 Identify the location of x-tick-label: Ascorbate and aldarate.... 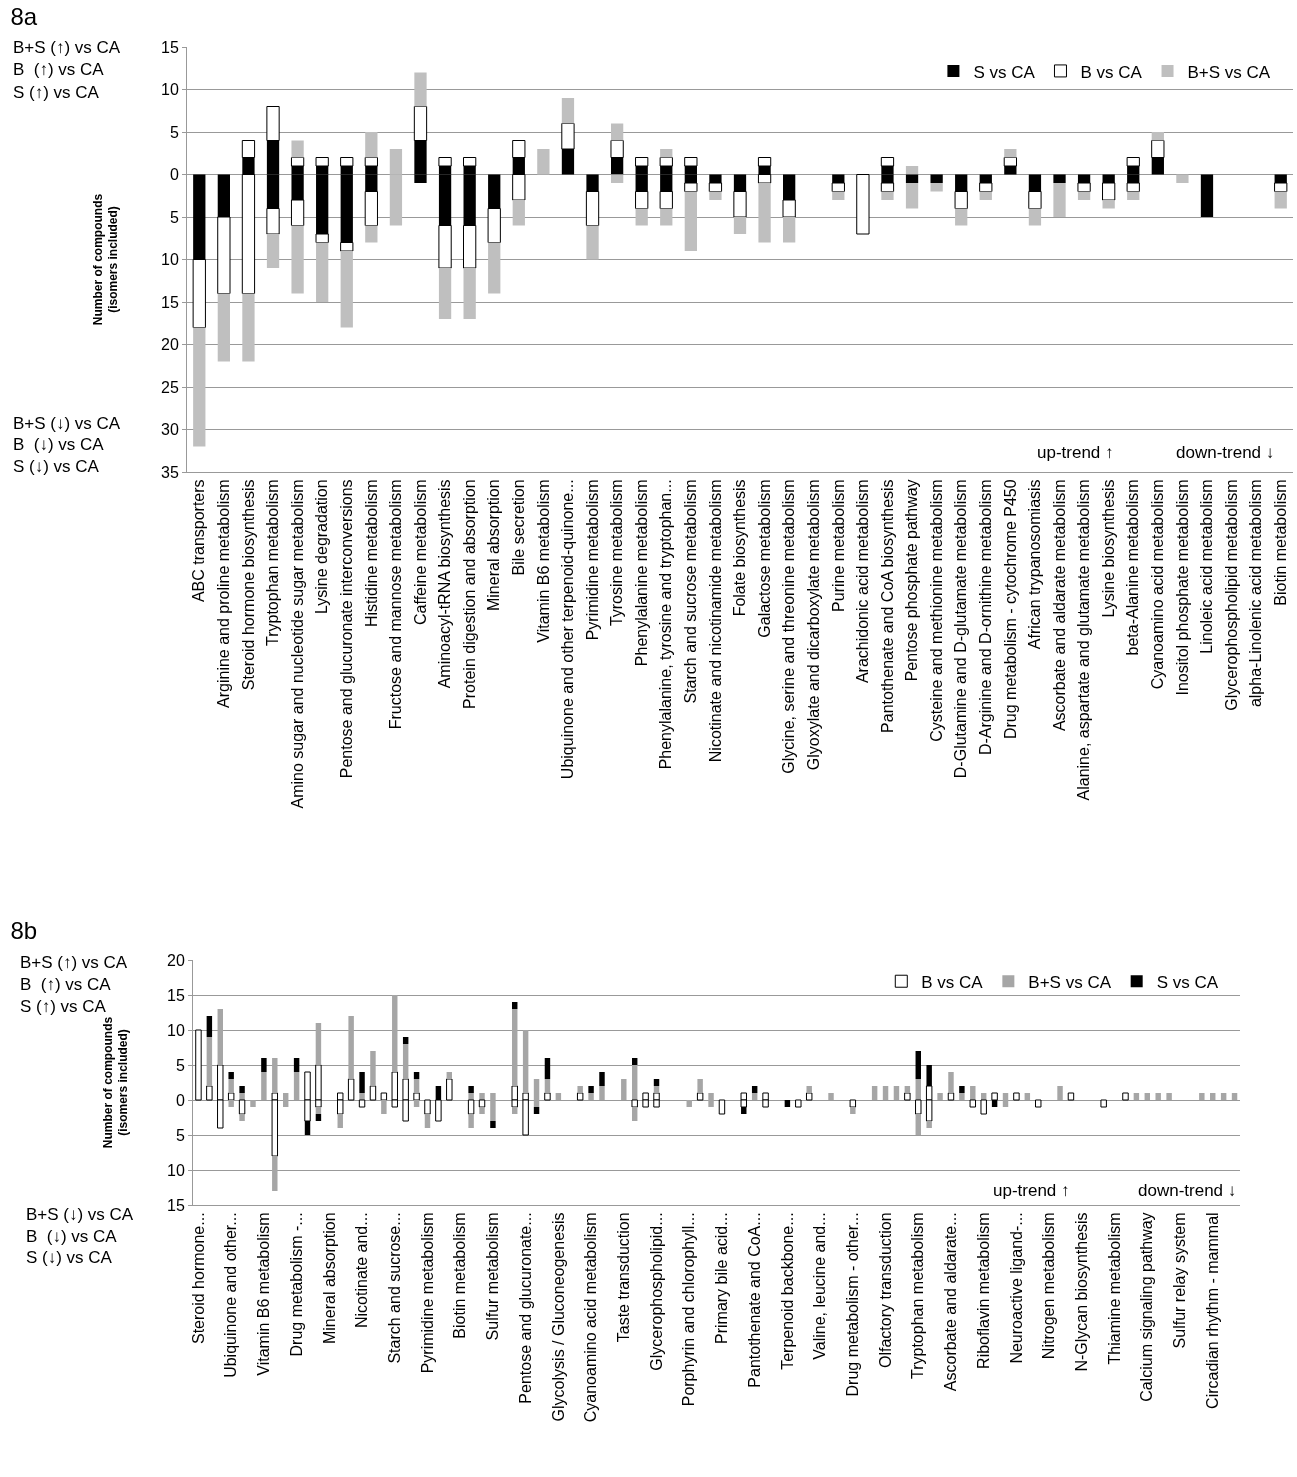
(951, 1302).